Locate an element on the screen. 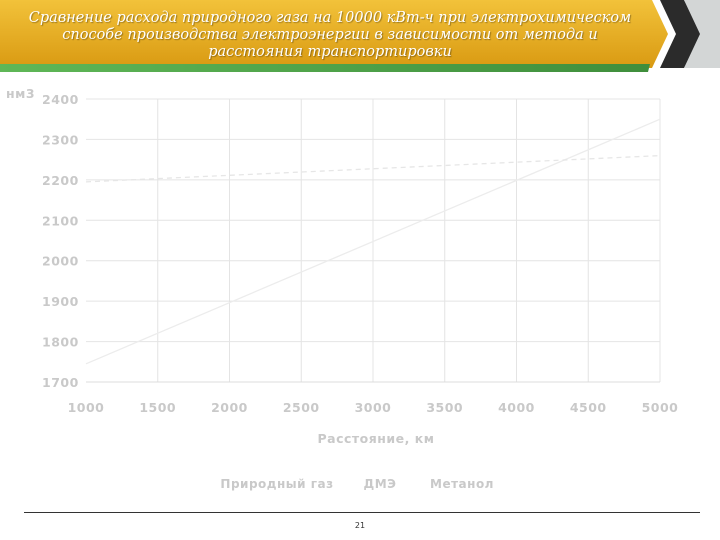 The height and width of the screenshot is (540, 720). legend: Природный газ ДМЭ Метанол is located at coordinates (357, 484).